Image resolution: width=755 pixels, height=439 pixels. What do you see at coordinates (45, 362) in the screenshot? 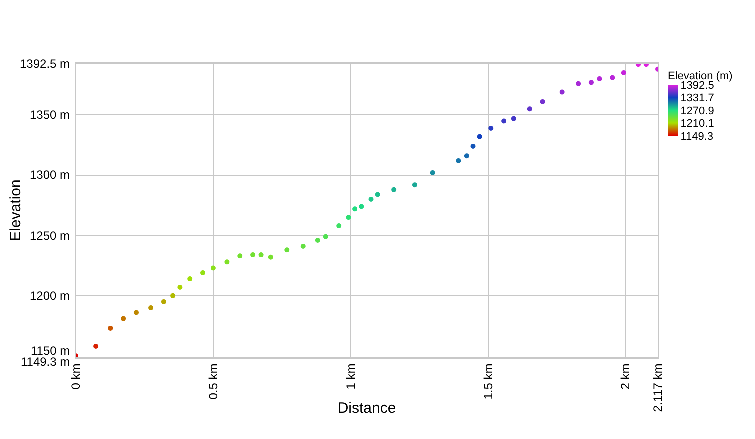
I see `y-tick-label: 1149.3 m` at bounding box center [45, 362].